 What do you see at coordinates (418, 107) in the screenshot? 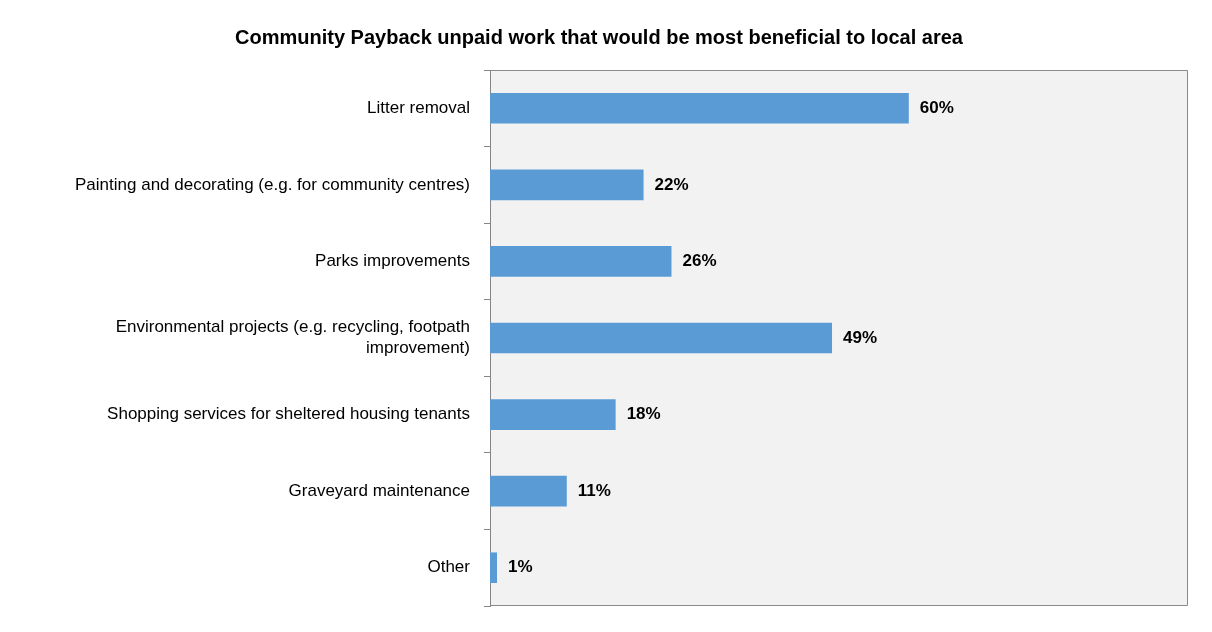
I see `y-tick-label: Litter removal` at bounding box center [418, 107].